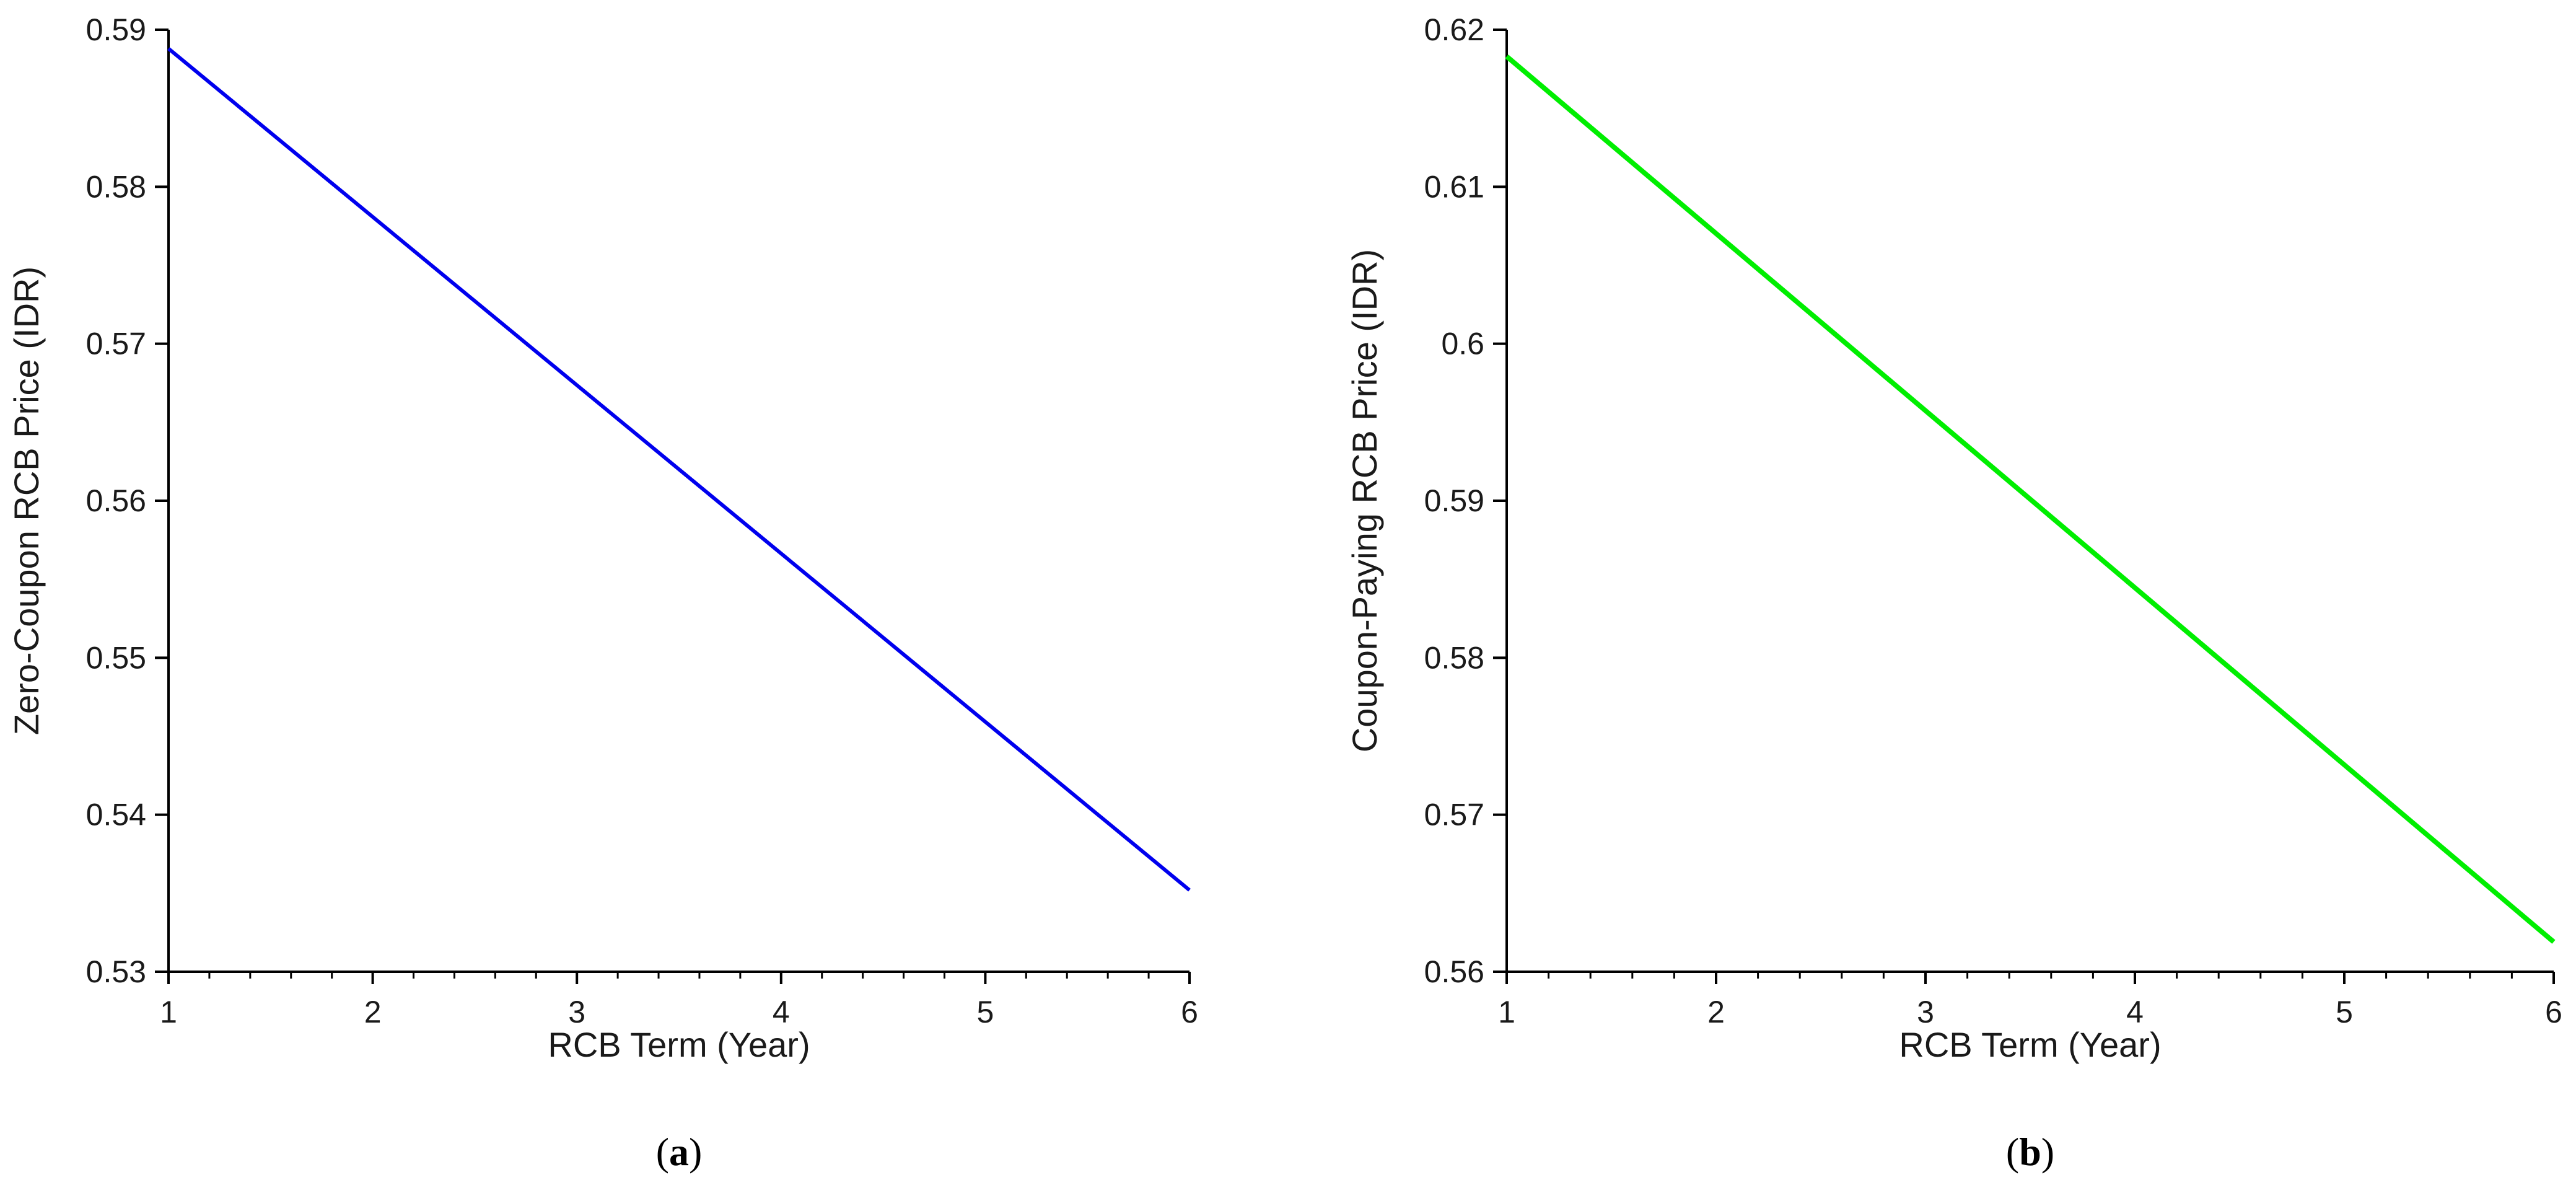 Image resolution: width=2576 pixels, height=1193 pixels. I want to click on y-tick-label: 0.53, so click(116, 971).